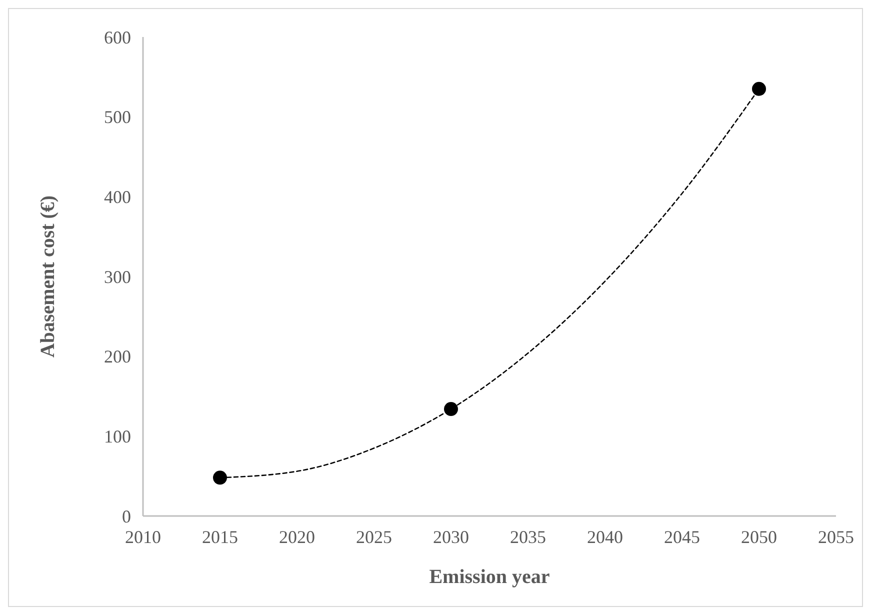  What do you see at coordinates (117, 436) in the screenshot?
I see `y-tick-label: 100` at bounding box center [117, 436].